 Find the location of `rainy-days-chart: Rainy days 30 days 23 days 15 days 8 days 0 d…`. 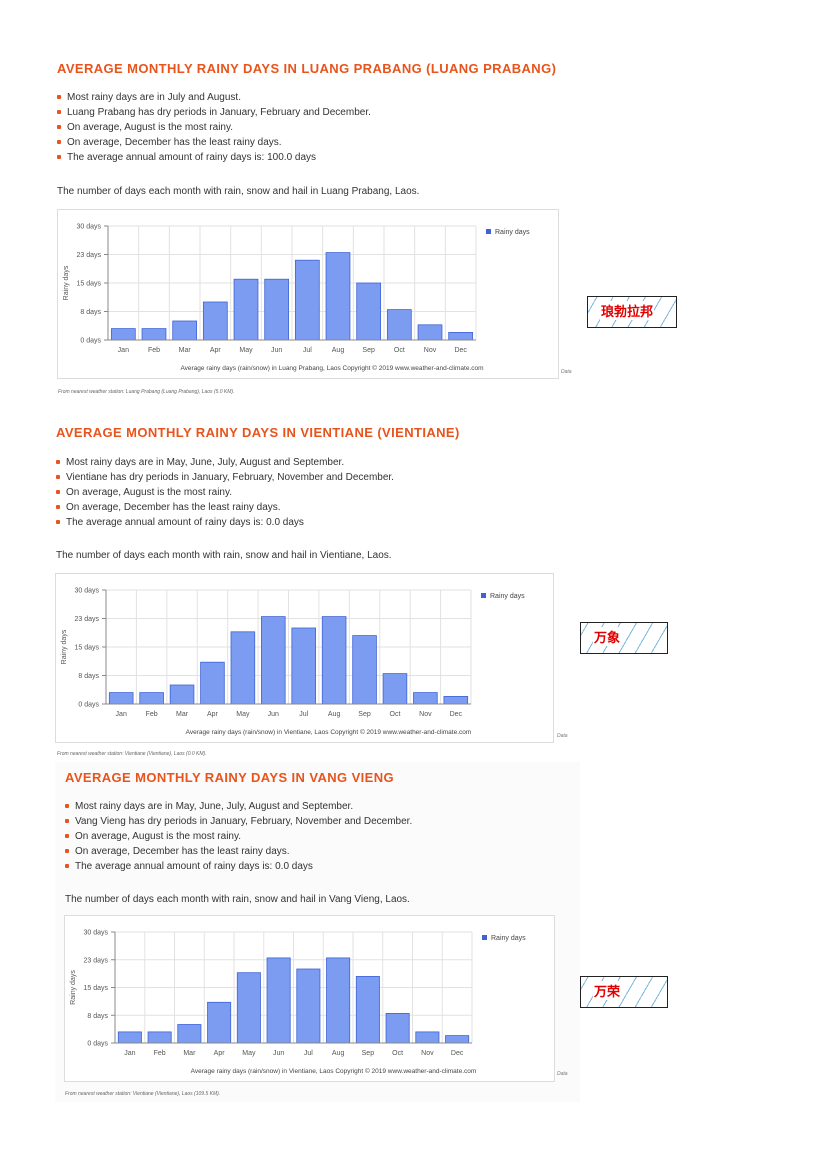

rainy-days-chart: Rainy days 30 days 23 days 15 days 8 days 0 d… is located at coordinates (309, 998).